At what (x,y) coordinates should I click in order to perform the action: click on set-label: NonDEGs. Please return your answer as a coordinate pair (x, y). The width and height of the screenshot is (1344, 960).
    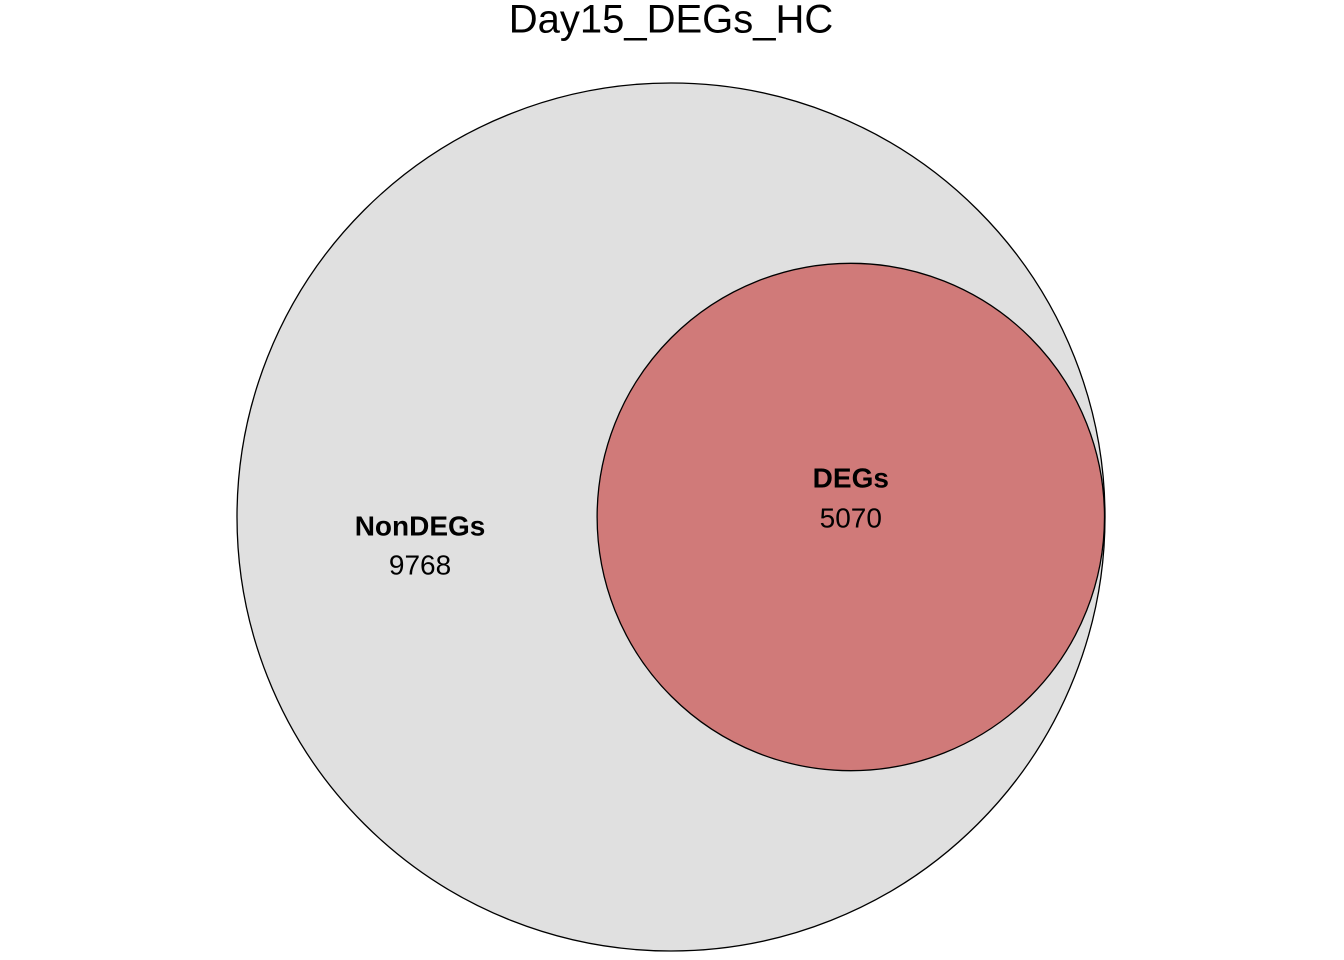
    Looking at the image, I should click on (420, 525).